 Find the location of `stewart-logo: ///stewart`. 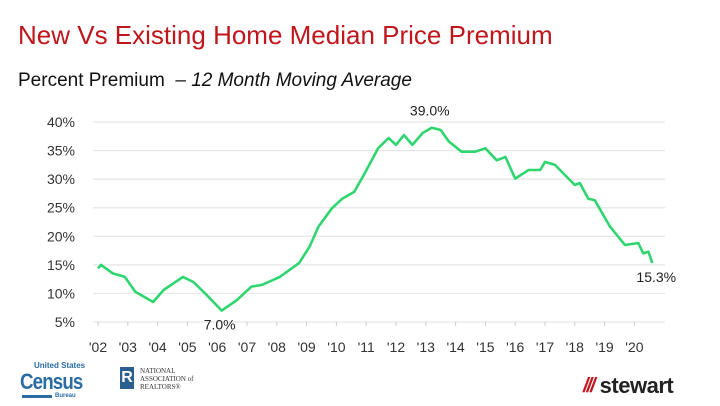

stewart-logo: ///stewart is located at coordinates (628, 386).